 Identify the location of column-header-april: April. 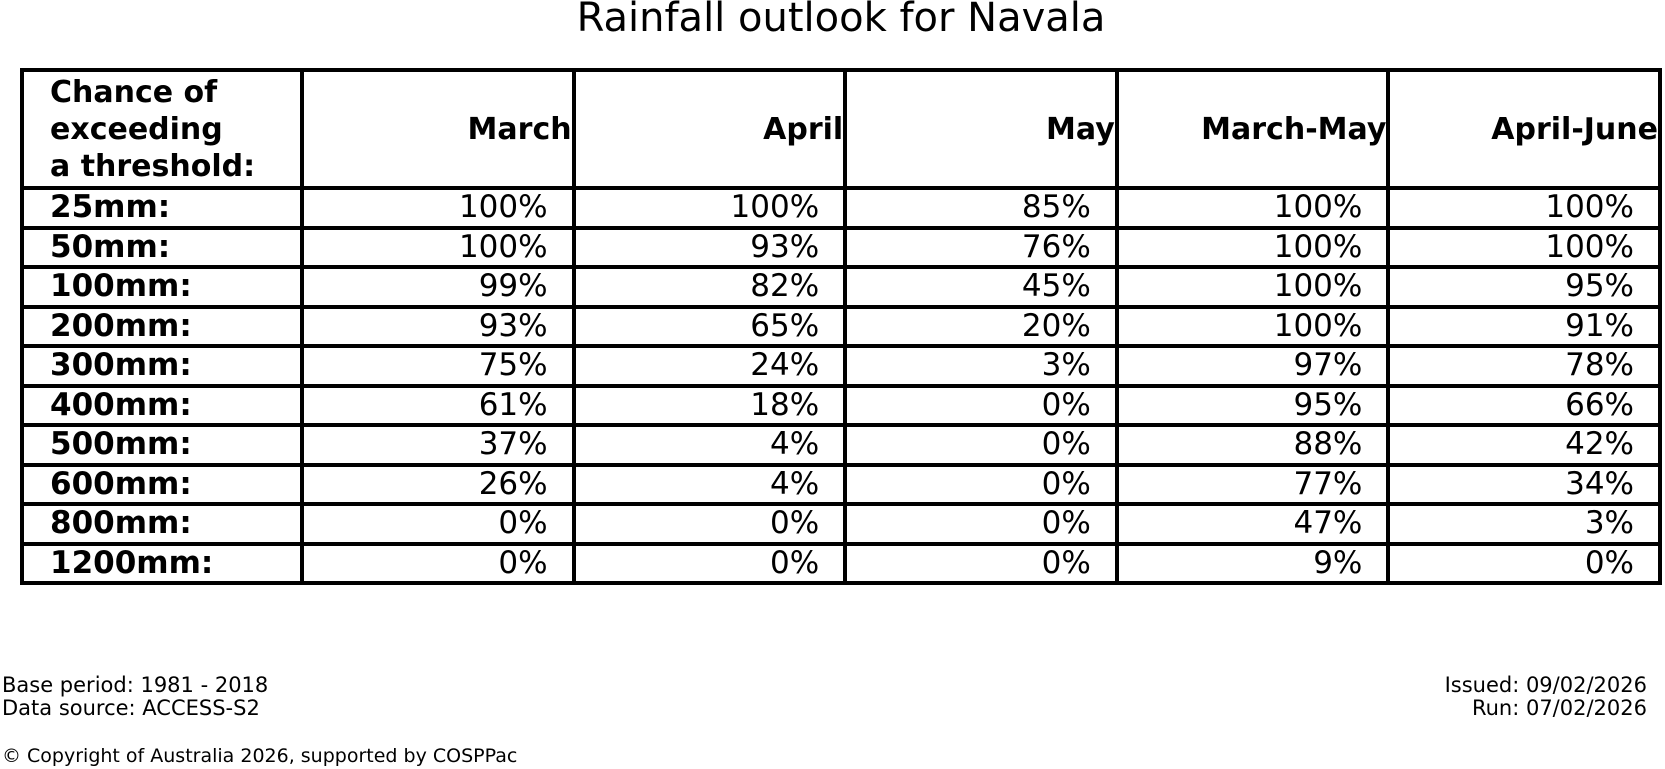
(709, 129).